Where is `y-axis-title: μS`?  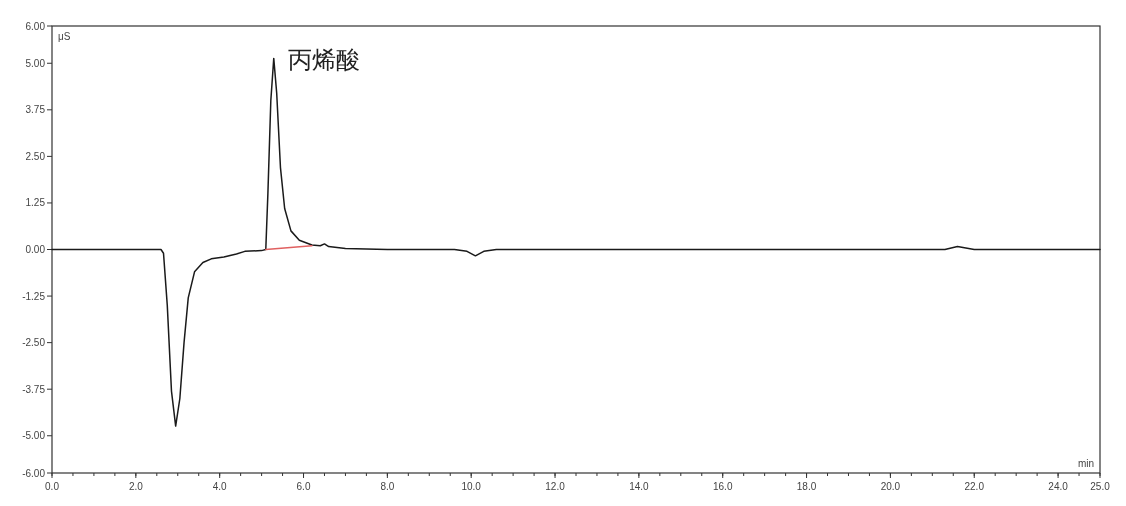 y-axis-title: μS is located at coordinates (64, 36).